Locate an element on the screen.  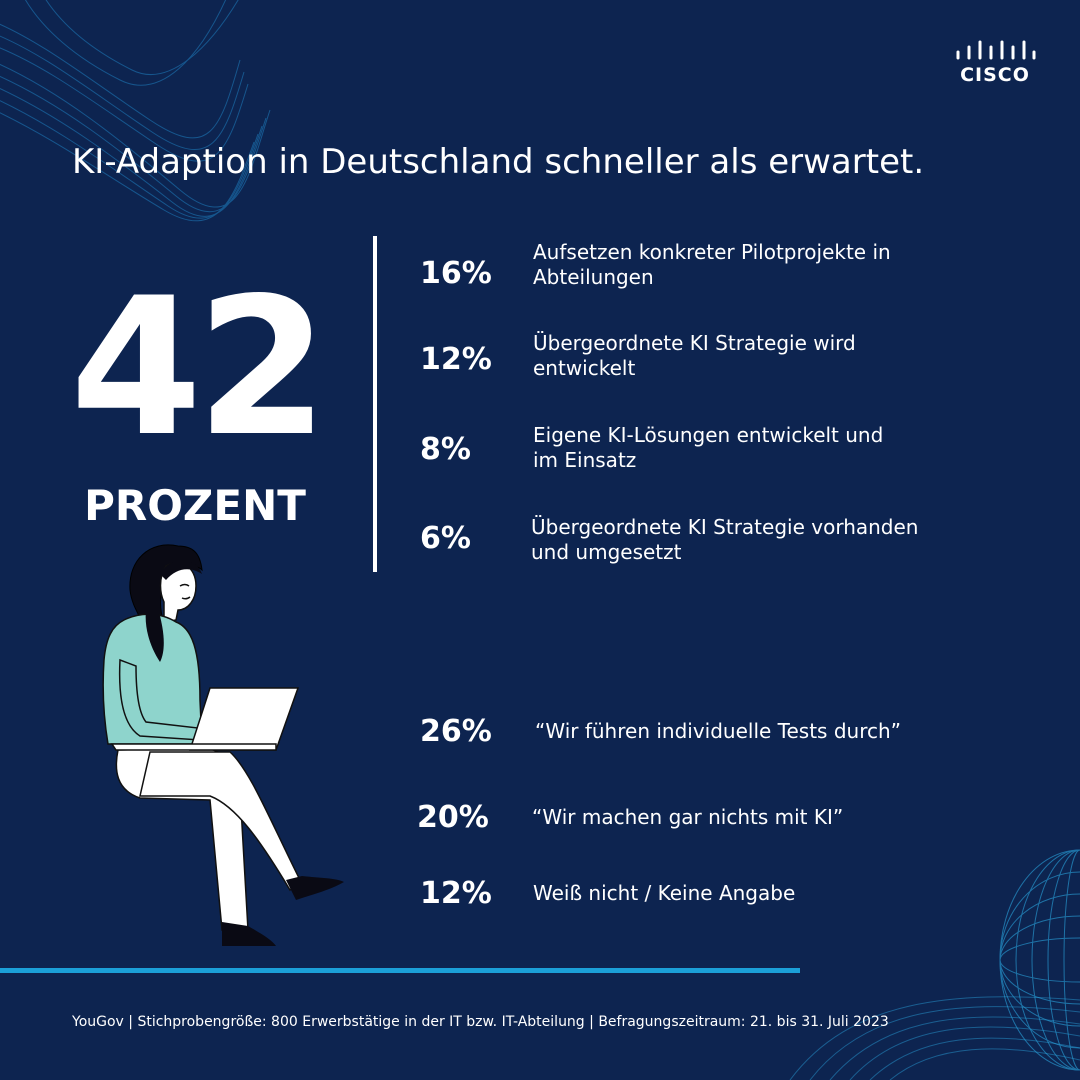
breakdown-text-2-line1: Übergeordnete KI Strategie wird is located at coordinates (694, 343).